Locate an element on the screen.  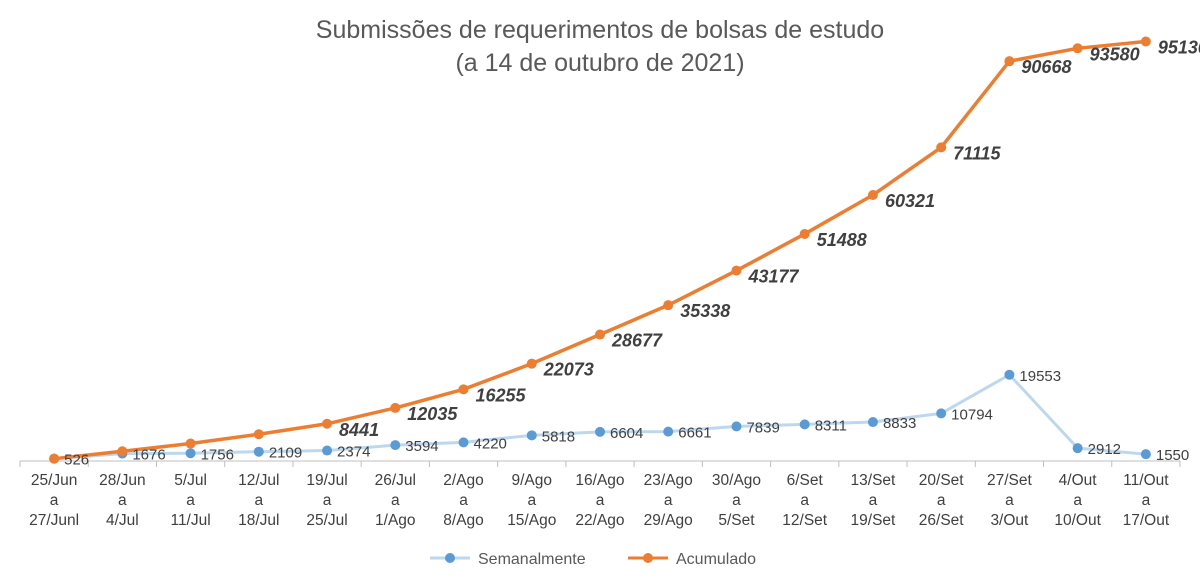
x-tick-label-0: 25/Jun a 27/Junl is located at coordinates (54, 500).